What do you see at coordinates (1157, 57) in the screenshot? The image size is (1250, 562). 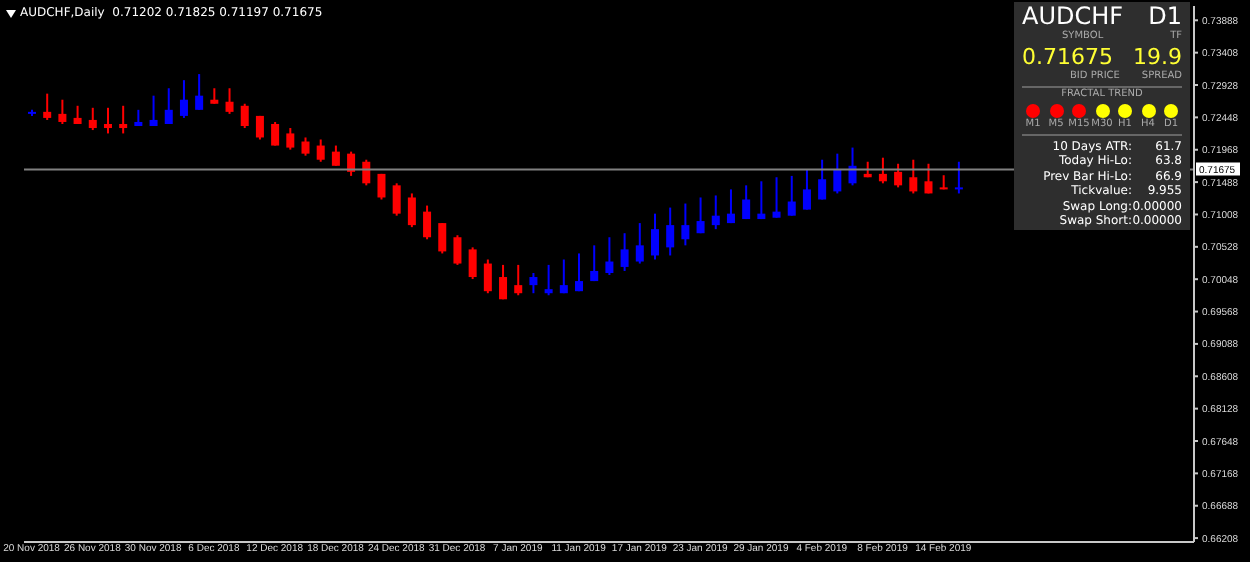 I see `annotation: 19.9` at bounding box center [1157, 57].